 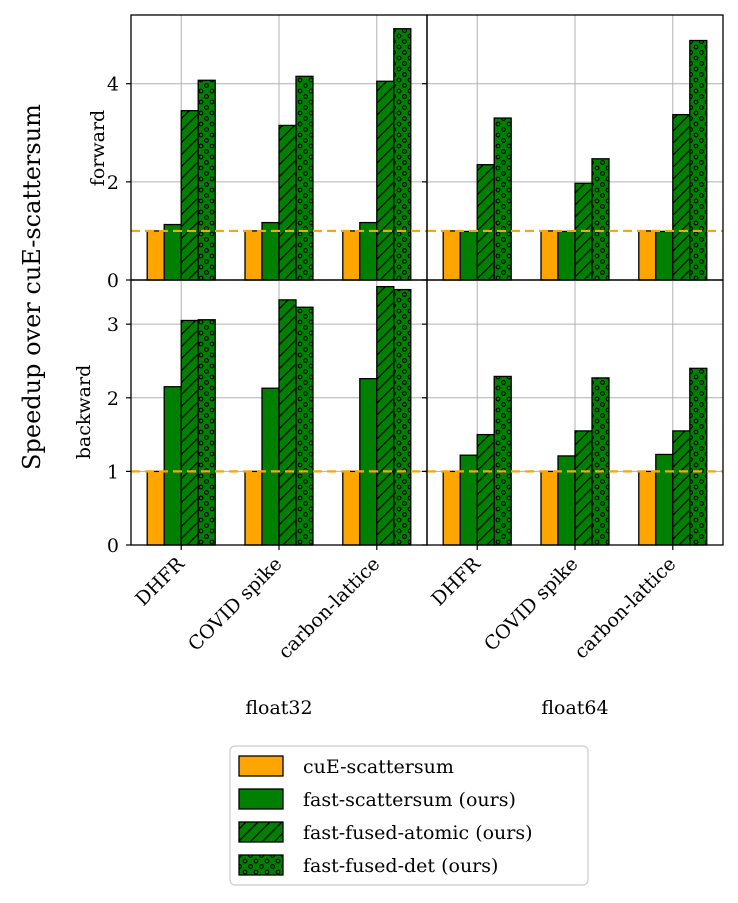 I want to click on row-label-backward: backward, so click(x=84, y=412).